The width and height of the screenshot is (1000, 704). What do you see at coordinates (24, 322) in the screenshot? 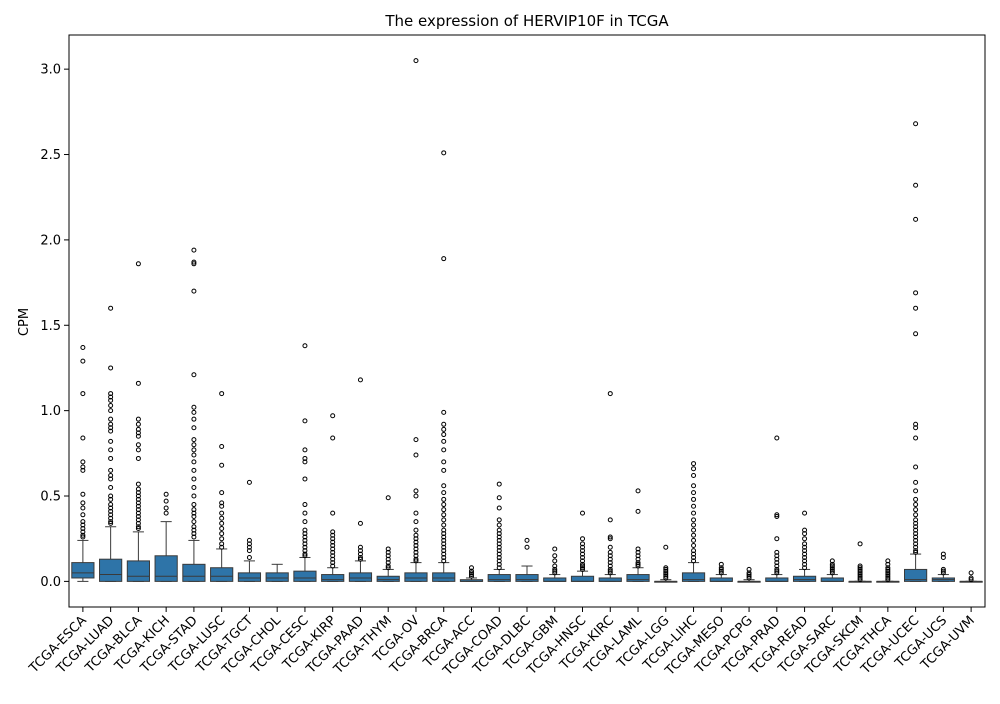
I see `y-axis-label: CPM` at bounding box center [24, 322].